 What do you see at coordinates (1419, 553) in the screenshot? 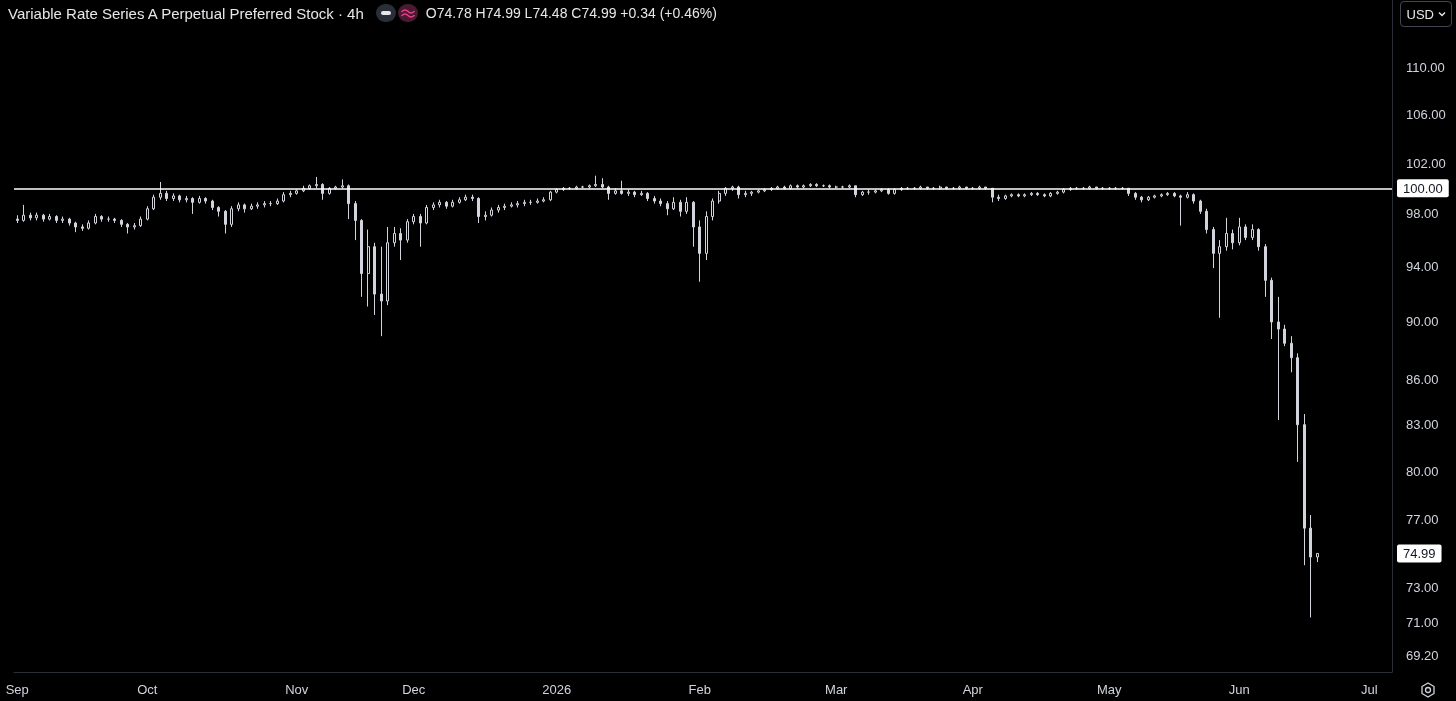
I see `text: 74.99` at bounding box center [1419, 553].